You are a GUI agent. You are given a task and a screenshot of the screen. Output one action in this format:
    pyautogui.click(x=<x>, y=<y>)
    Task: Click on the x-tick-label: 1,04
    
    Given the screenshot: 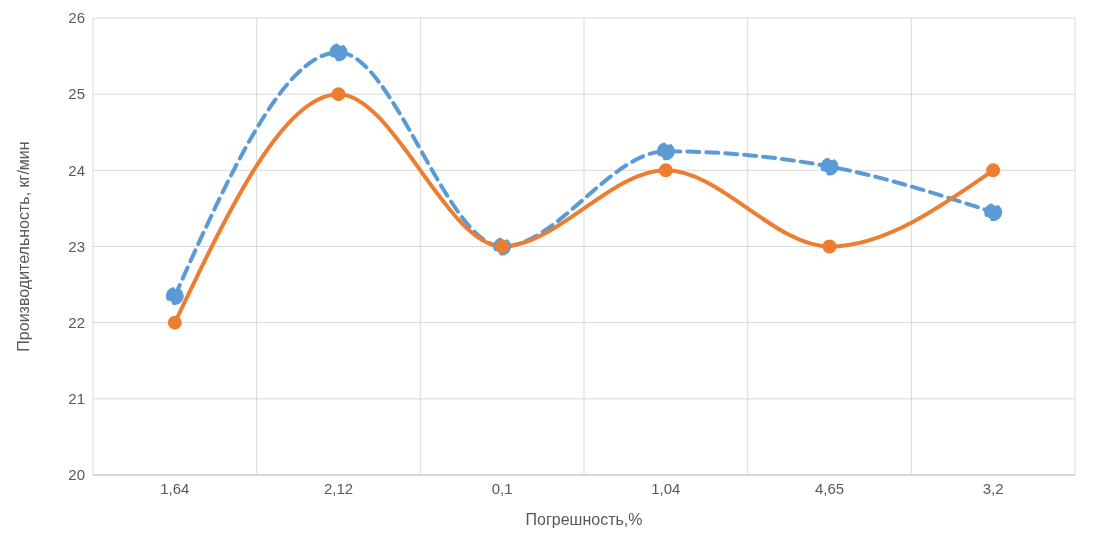 What is the action you would take?
    pyautogui.click(x=666, y=488)
    